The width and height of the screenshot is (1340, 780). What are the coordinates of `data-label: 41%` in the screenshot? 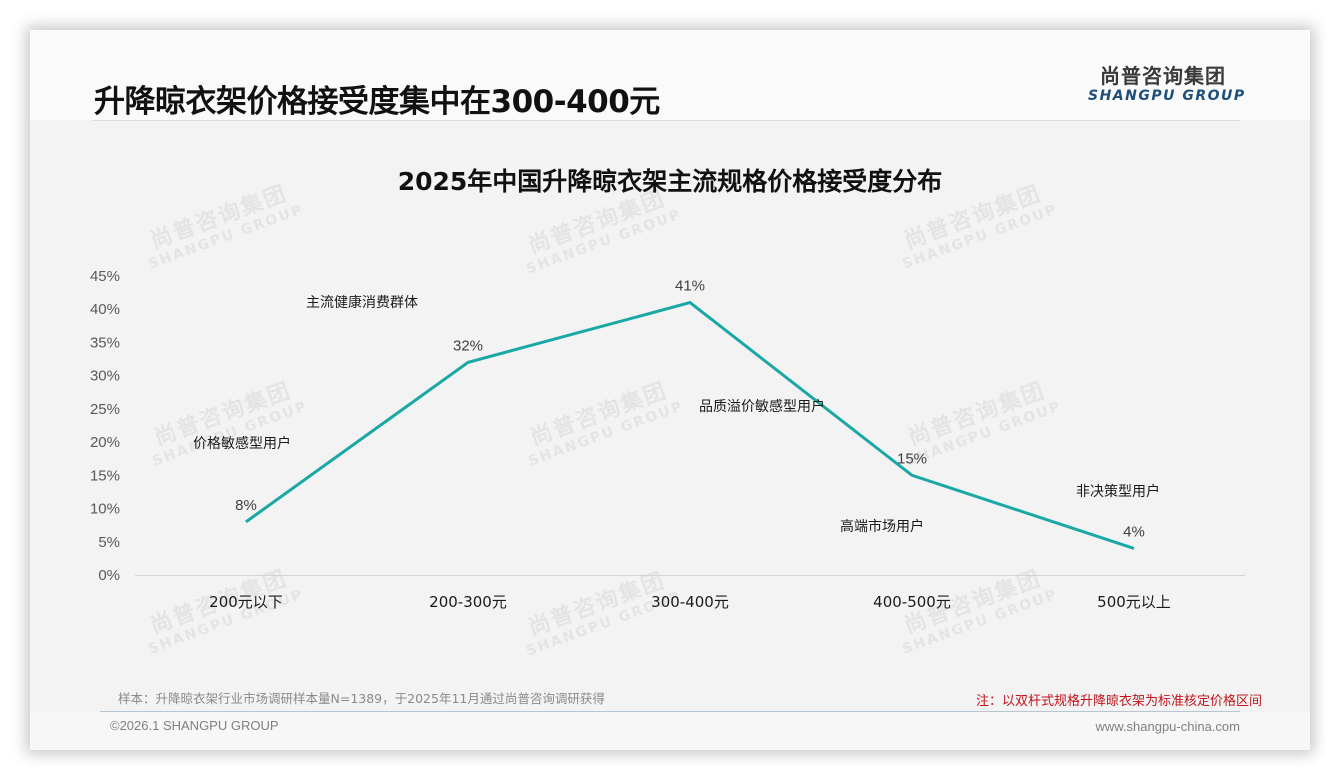 It's located at (690, 286).